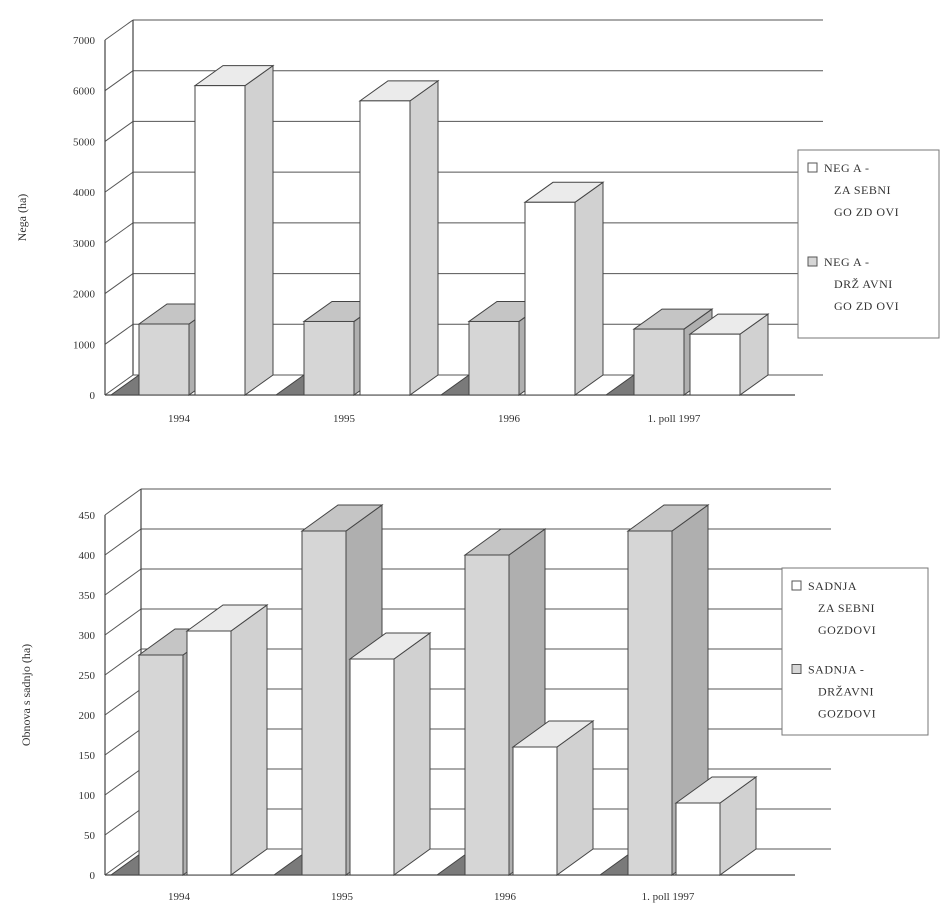 The image size is (945, 912). What do you see at coordinates (93, 396) in the screenshot?
I see `y-tick-label-0-0: 0` at bounding box center [93, 396].